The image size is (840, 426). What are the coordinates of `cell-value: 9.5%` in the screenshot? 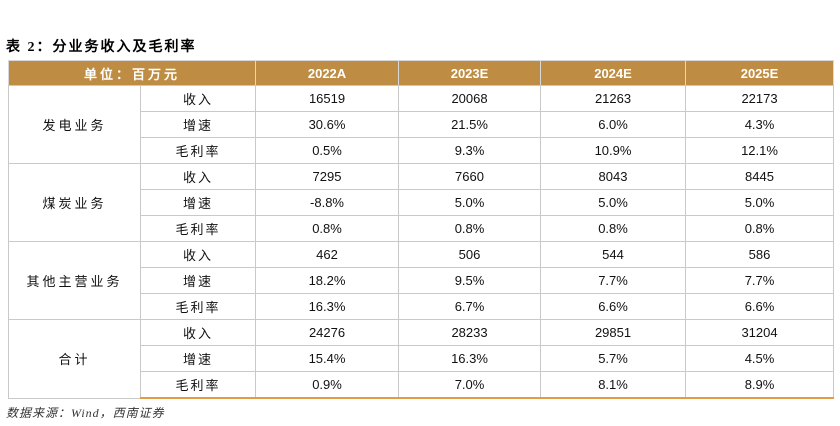 It's located at (470, 280).